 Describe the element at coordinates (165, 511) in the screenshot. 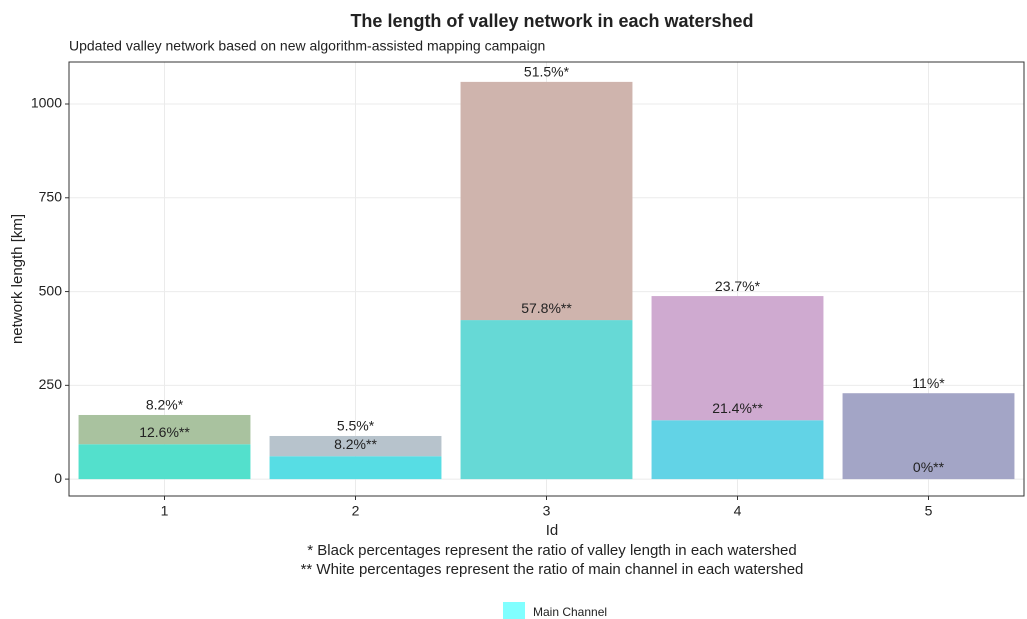

I see `x-tick-label: 1` at that location.